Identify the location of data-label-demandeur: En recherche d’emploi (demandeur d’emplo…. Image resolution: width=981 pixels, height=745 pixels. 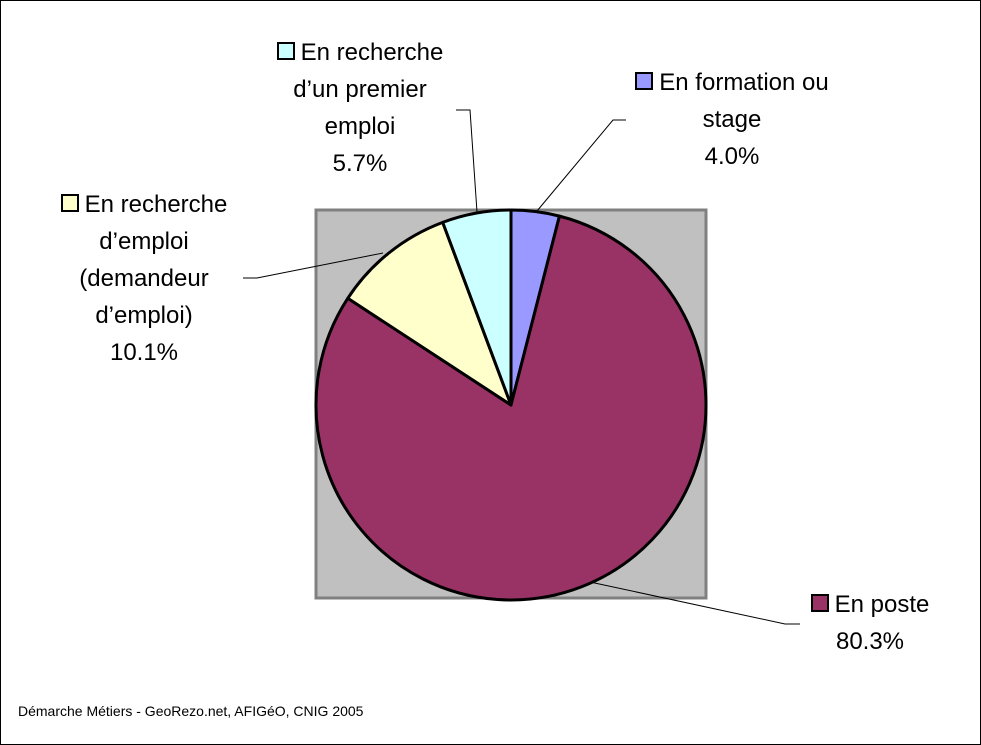
(144, 278).